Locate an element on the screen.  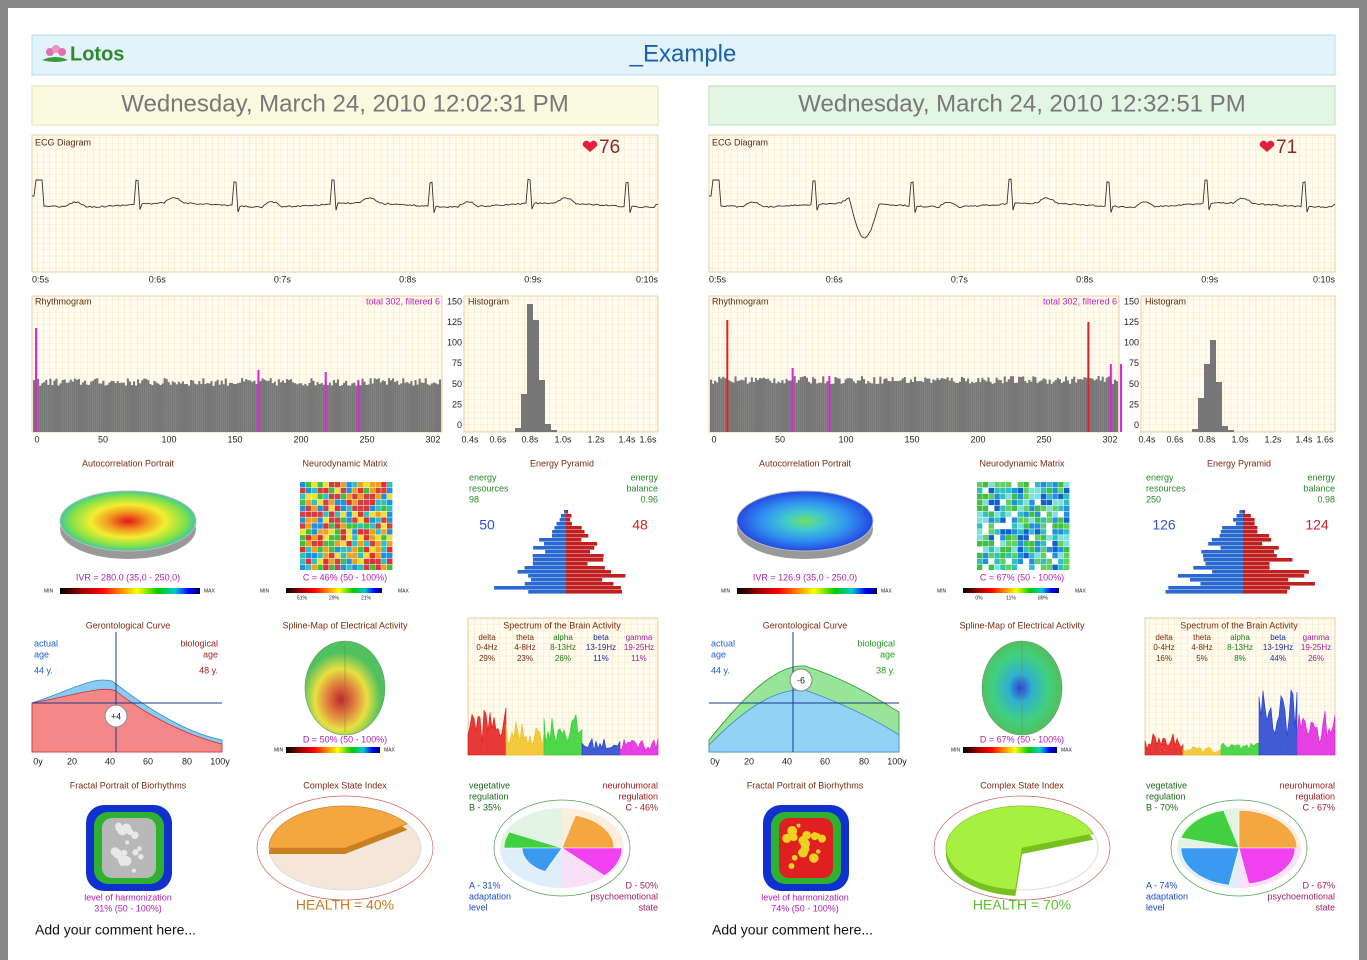
bio-age: 48 y. is located at coordinates (208, 670).